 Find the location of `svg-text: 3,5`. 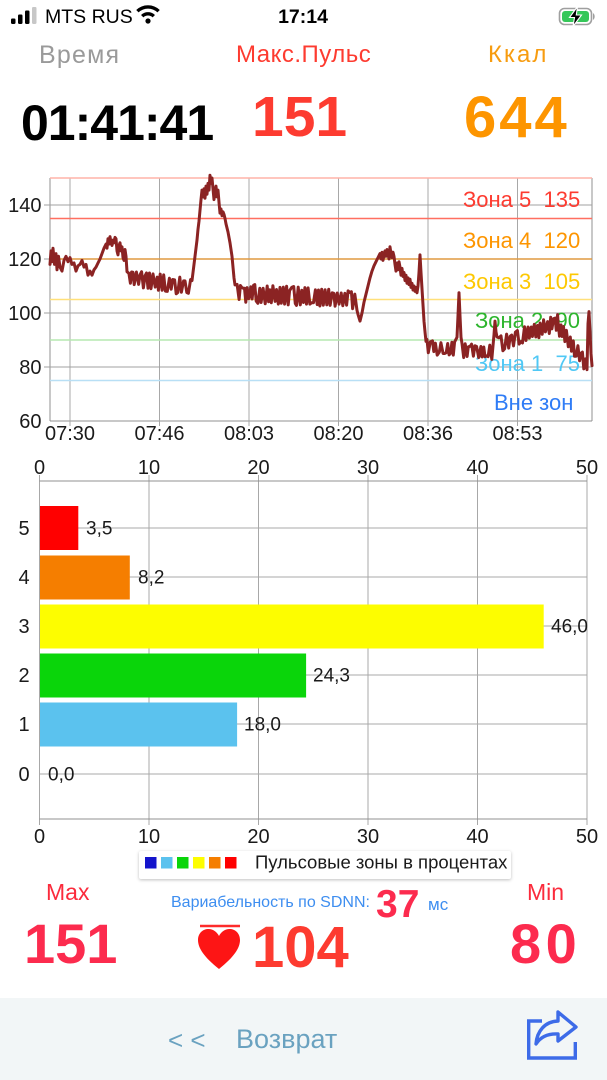

svg-text: 3,5 is located at coordinates (99, 529).